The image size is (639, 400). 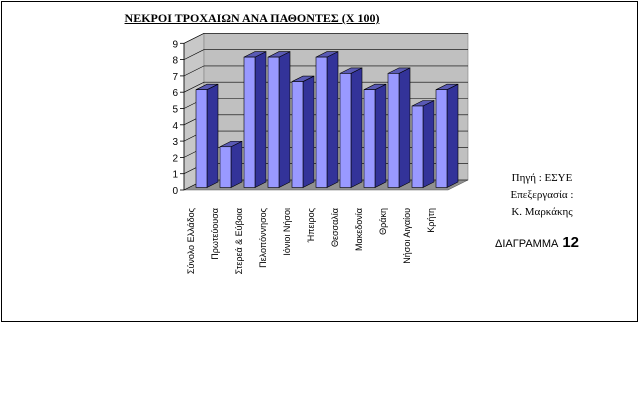 I want to click on x-tick-label: Κρήτη, so click(x=431, y=220).